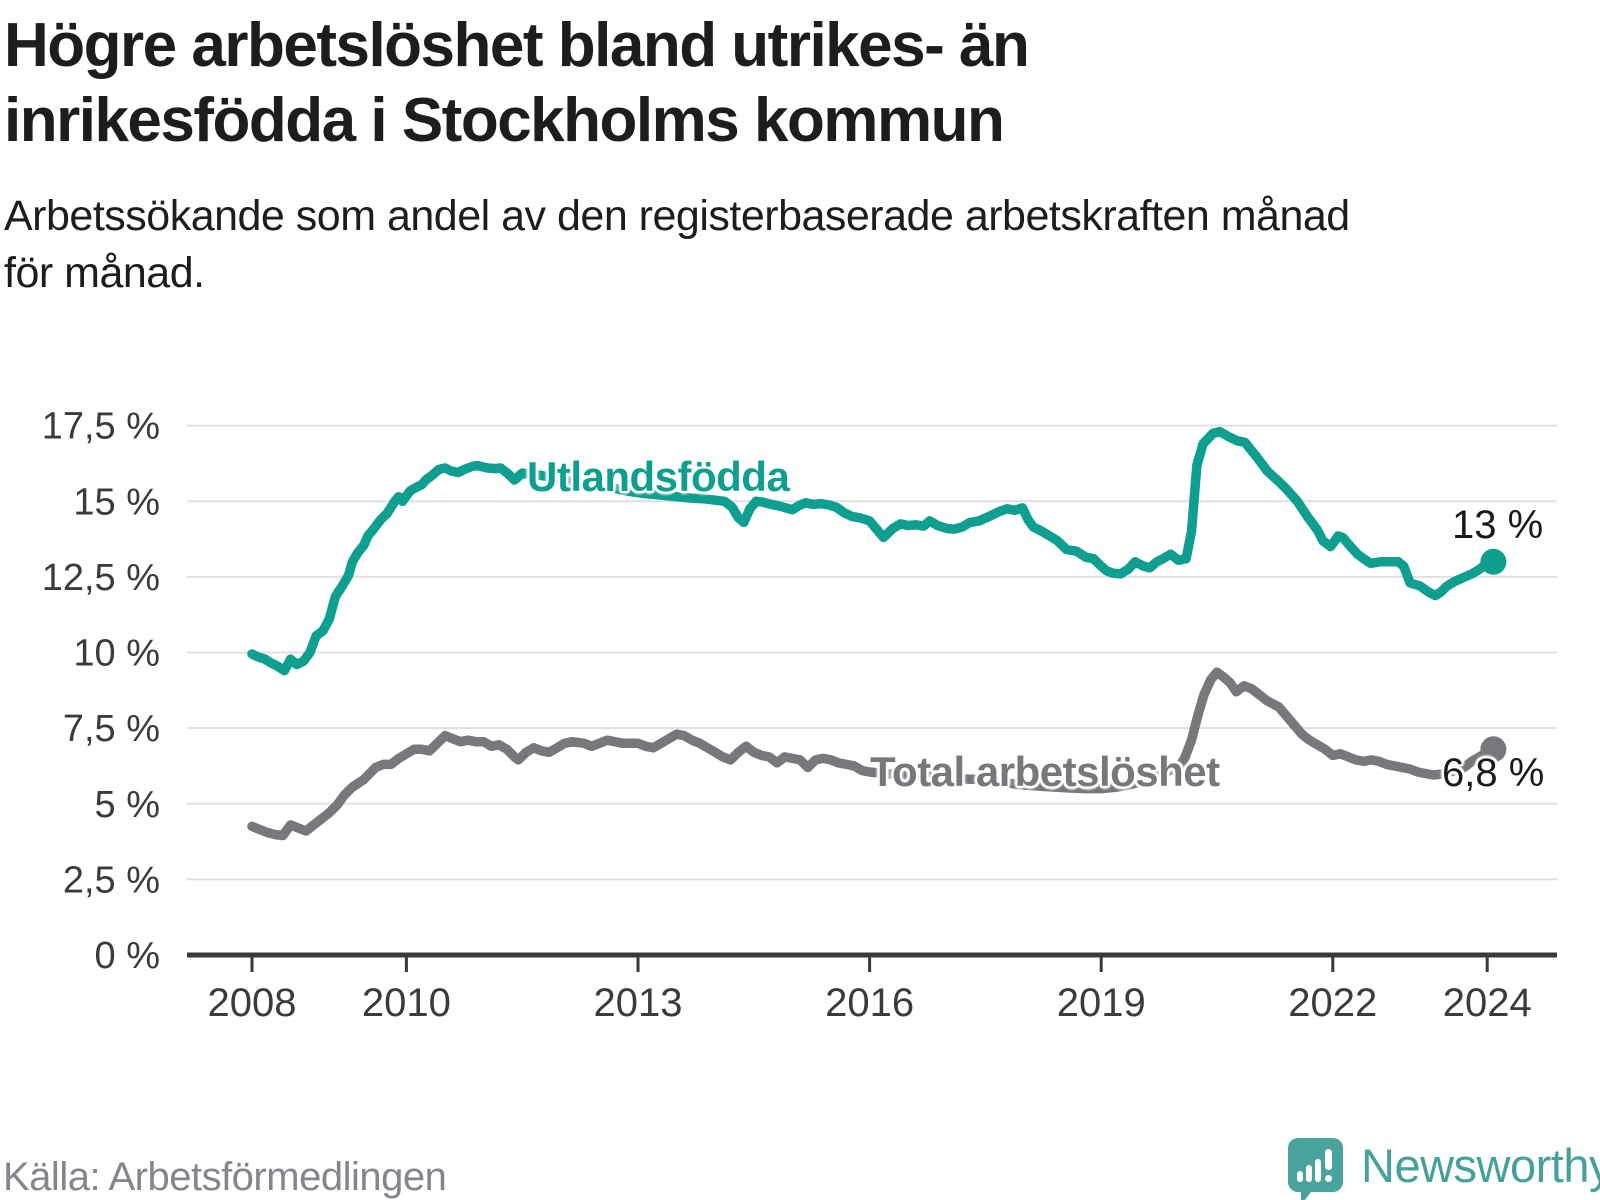 The height and width of the screenshot is (1200, 1600). I want to click on y-tick-label: 7,5 %, so click(111, 729).